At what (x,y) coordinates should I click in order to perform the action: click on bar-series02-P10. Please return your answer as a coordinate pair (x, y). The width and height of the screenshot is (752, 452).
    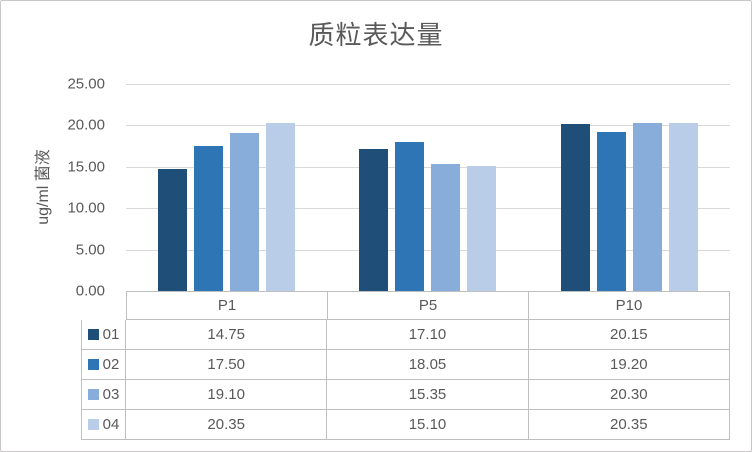
    Looking at the image, I should click on (611, 211).